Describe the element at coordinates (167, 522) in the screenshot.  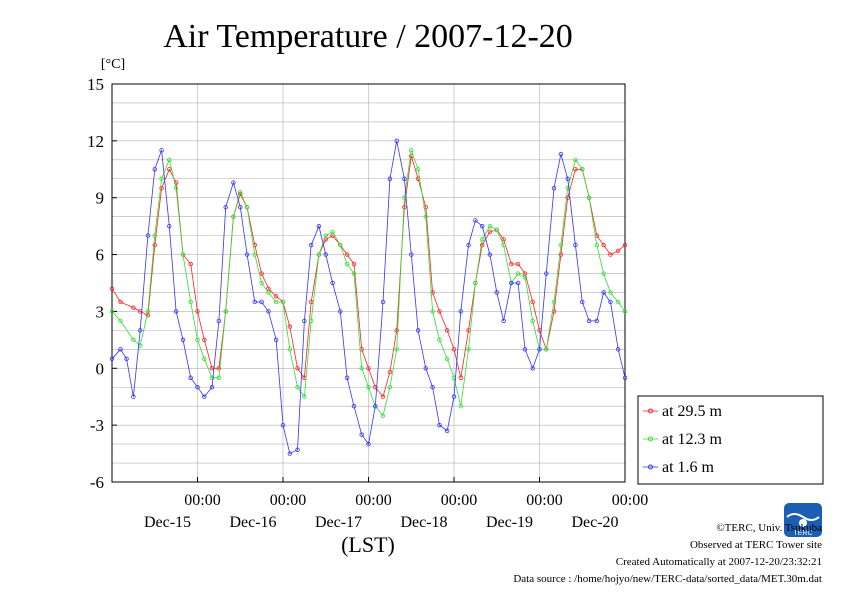
I see `x-tick-date-label: Dec-15` at that location.